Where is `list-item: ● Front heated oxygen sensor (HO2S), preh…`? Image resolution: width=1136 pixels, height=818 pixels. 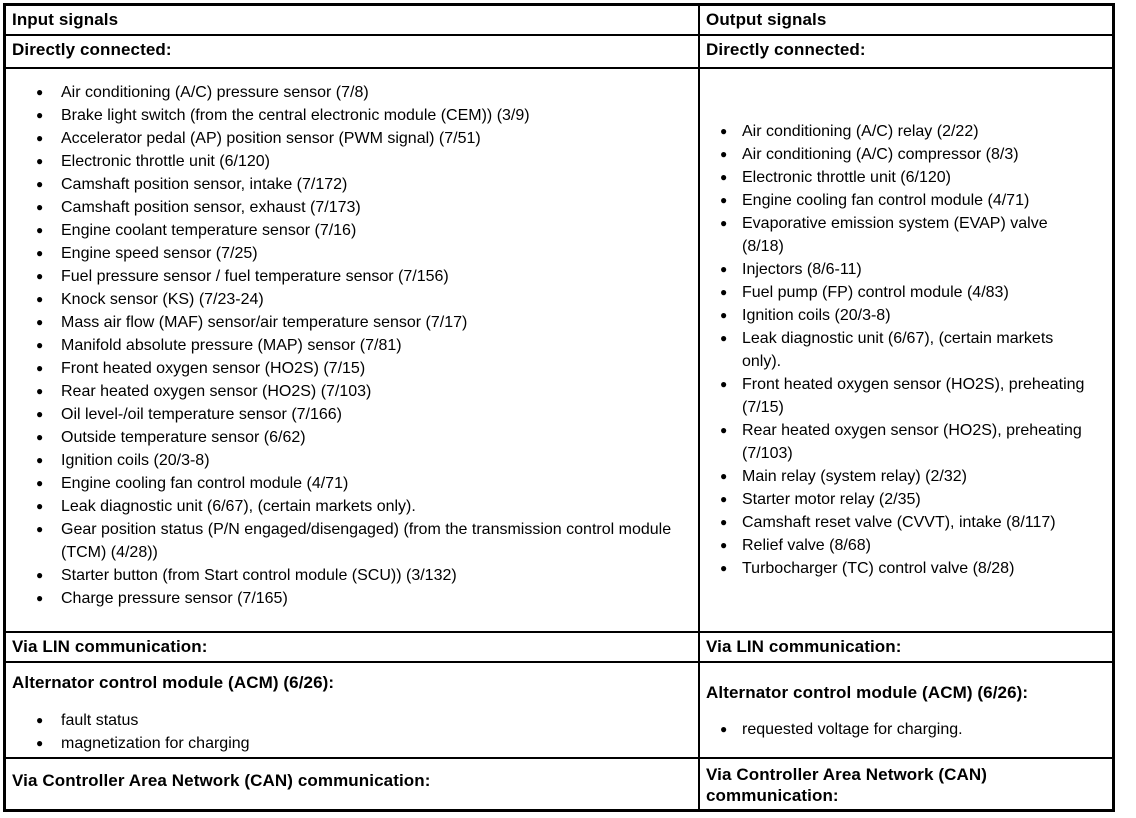 list-item: ● Front heated oxygen sensor (HO2S), preh… is located at coordinates (906, 396).